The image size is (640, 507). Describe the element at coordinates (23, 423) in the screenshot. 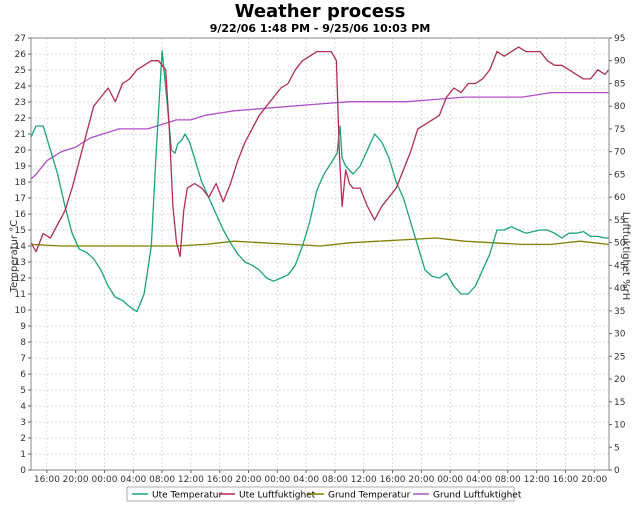

I see `left-tick-label: 3` at that location.